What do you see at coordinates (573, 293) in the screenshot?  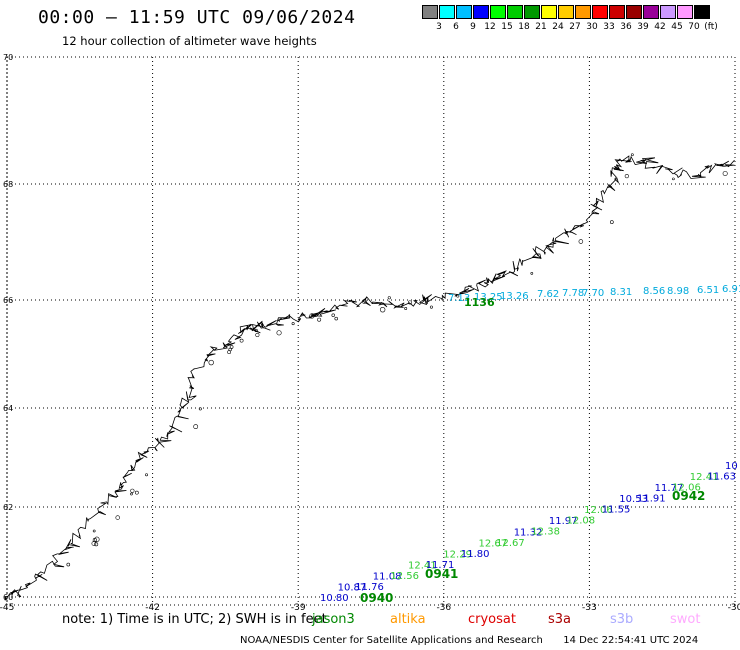 I see `wave-height-label: 7.78` at bounding box center [573, 293].